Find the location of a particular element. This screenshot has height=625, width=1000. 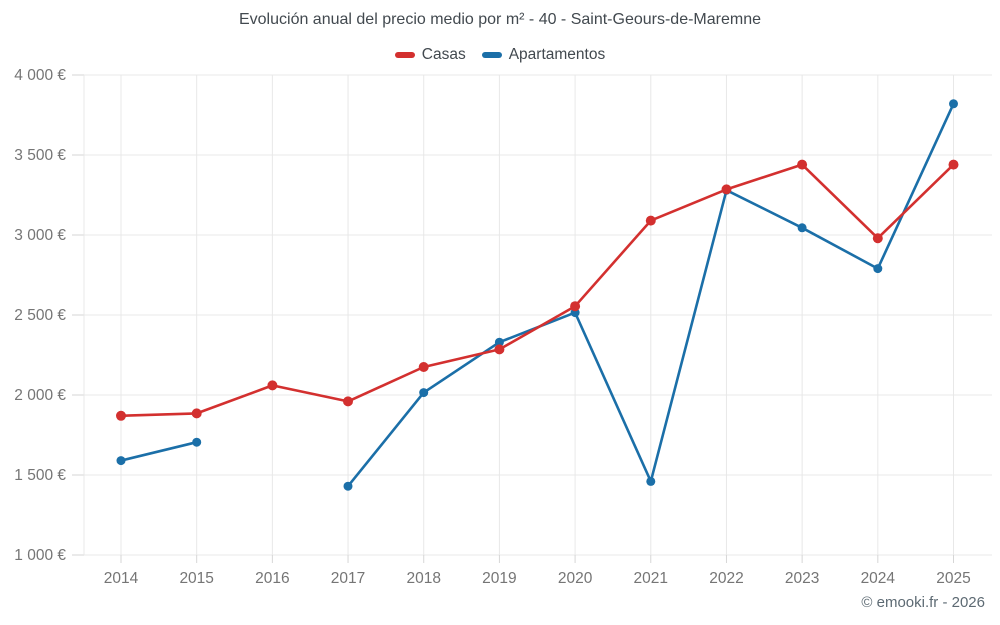

x-tick-label-2025: 2025 is located at coordinates (953, 578).